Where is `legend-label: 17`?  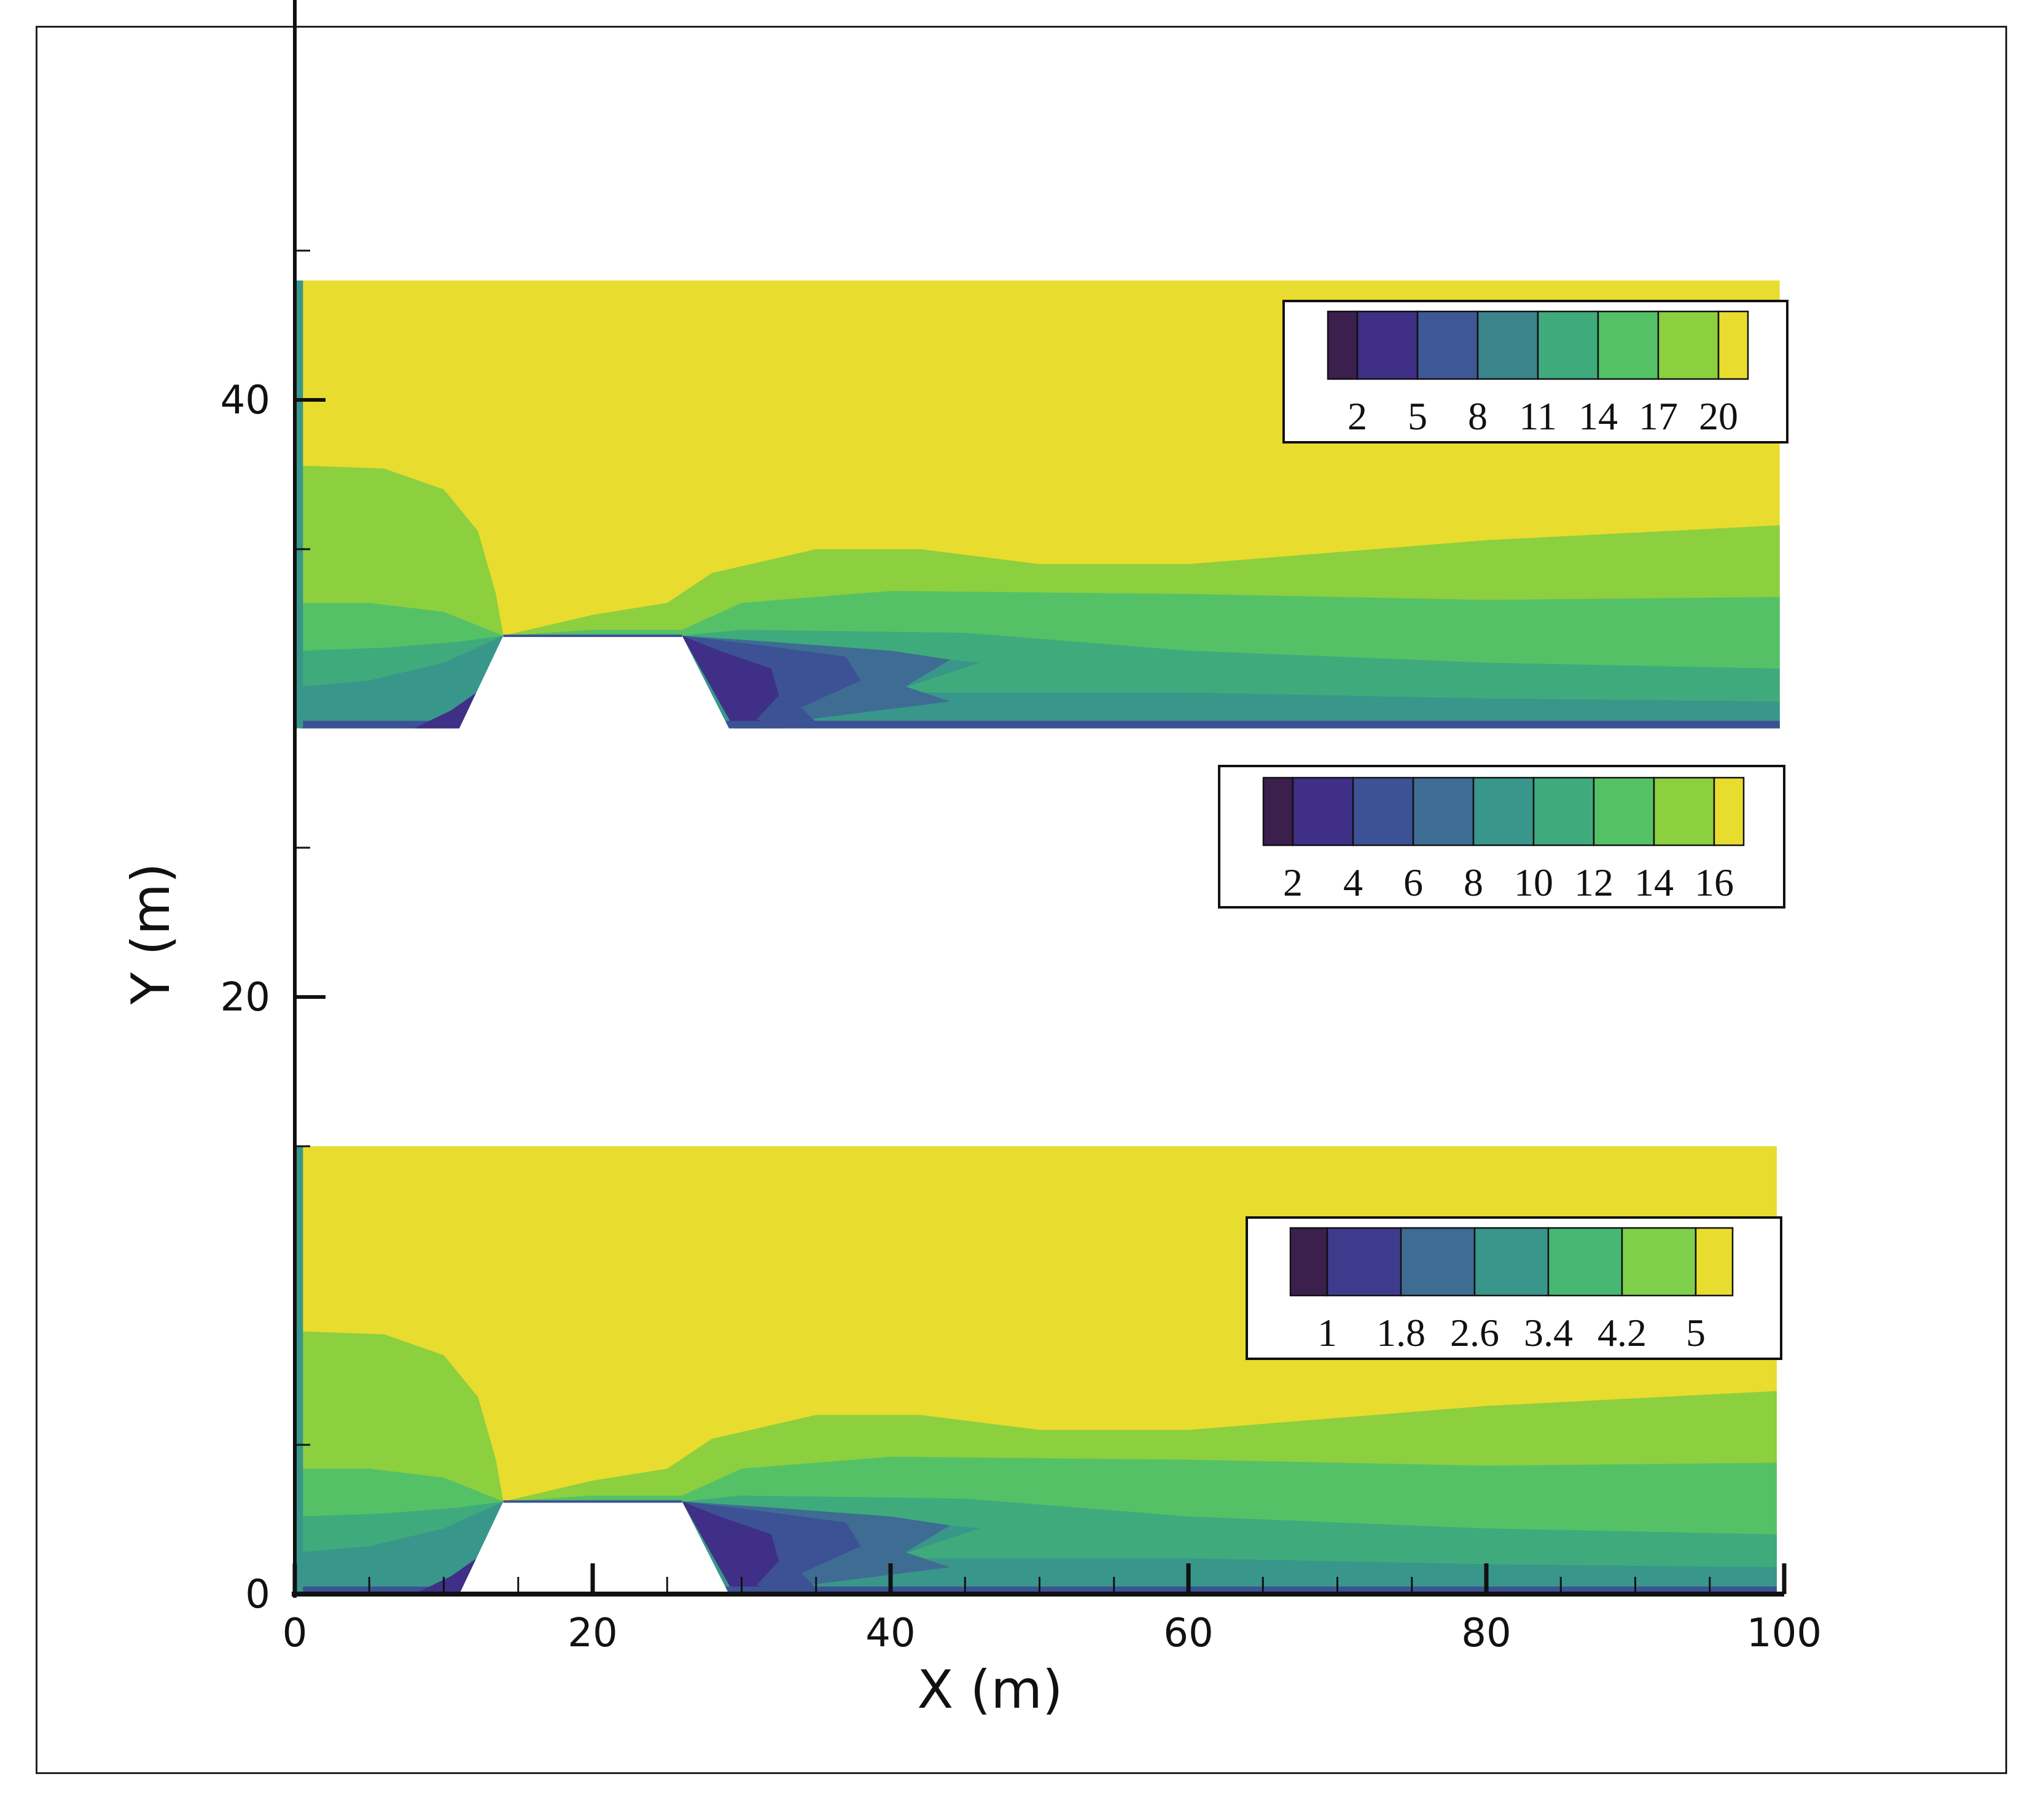 legend-label: 17 is located at coordinates (1658, 416).